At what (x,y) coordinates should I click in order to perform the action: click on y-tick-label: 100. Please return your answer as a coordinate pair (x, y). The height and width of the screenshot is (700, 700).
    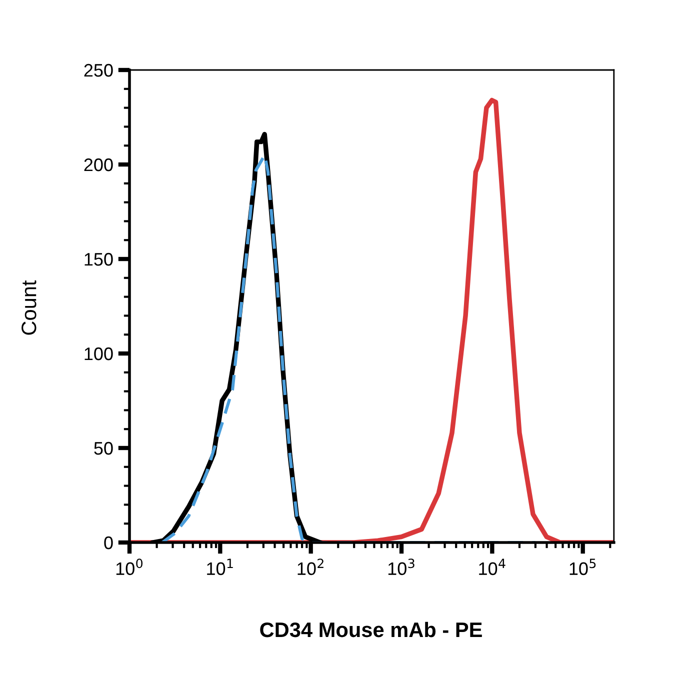
    Looking at the image, I should click on (98, 353).